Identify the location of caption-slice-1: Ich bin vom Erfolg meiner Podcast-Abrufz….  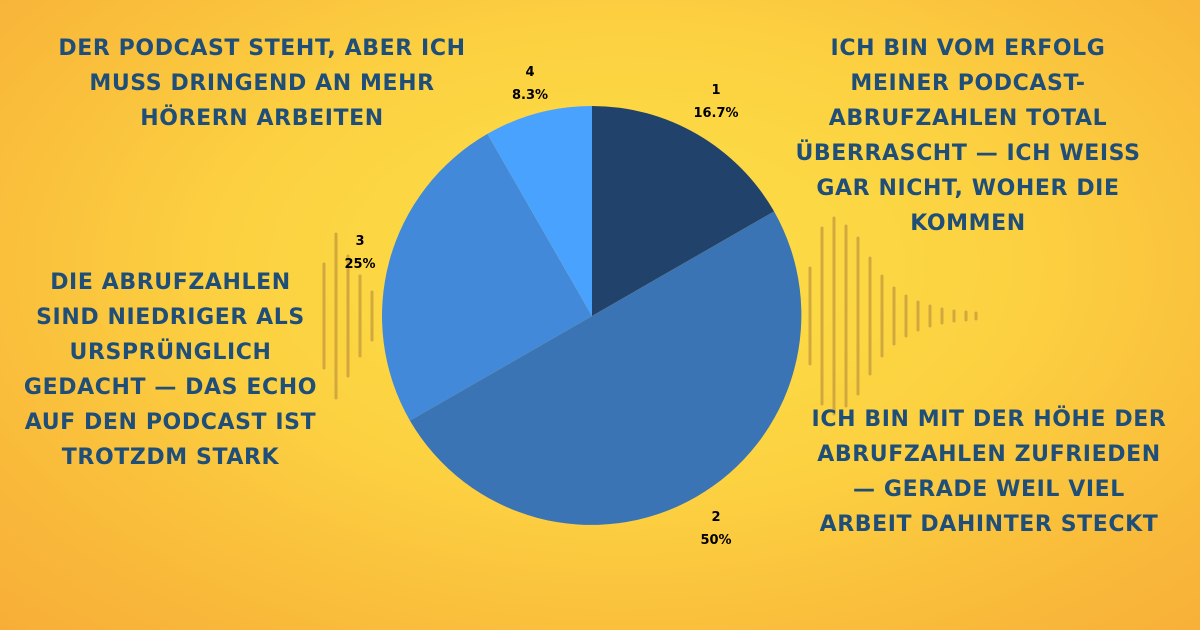
(968, 136).